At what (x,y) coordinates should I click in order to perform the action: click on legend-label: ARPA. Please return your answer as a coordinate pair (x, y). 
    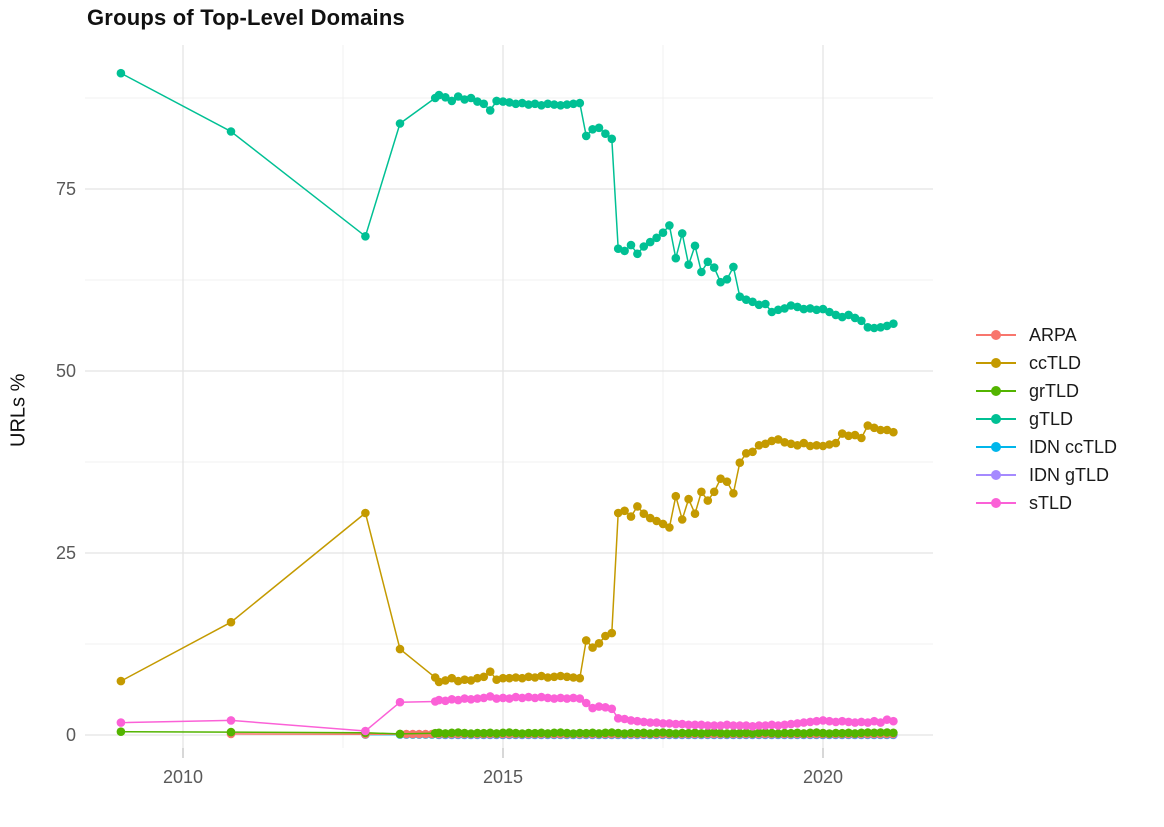
    Looking at the image, I should click on (1053, 334).